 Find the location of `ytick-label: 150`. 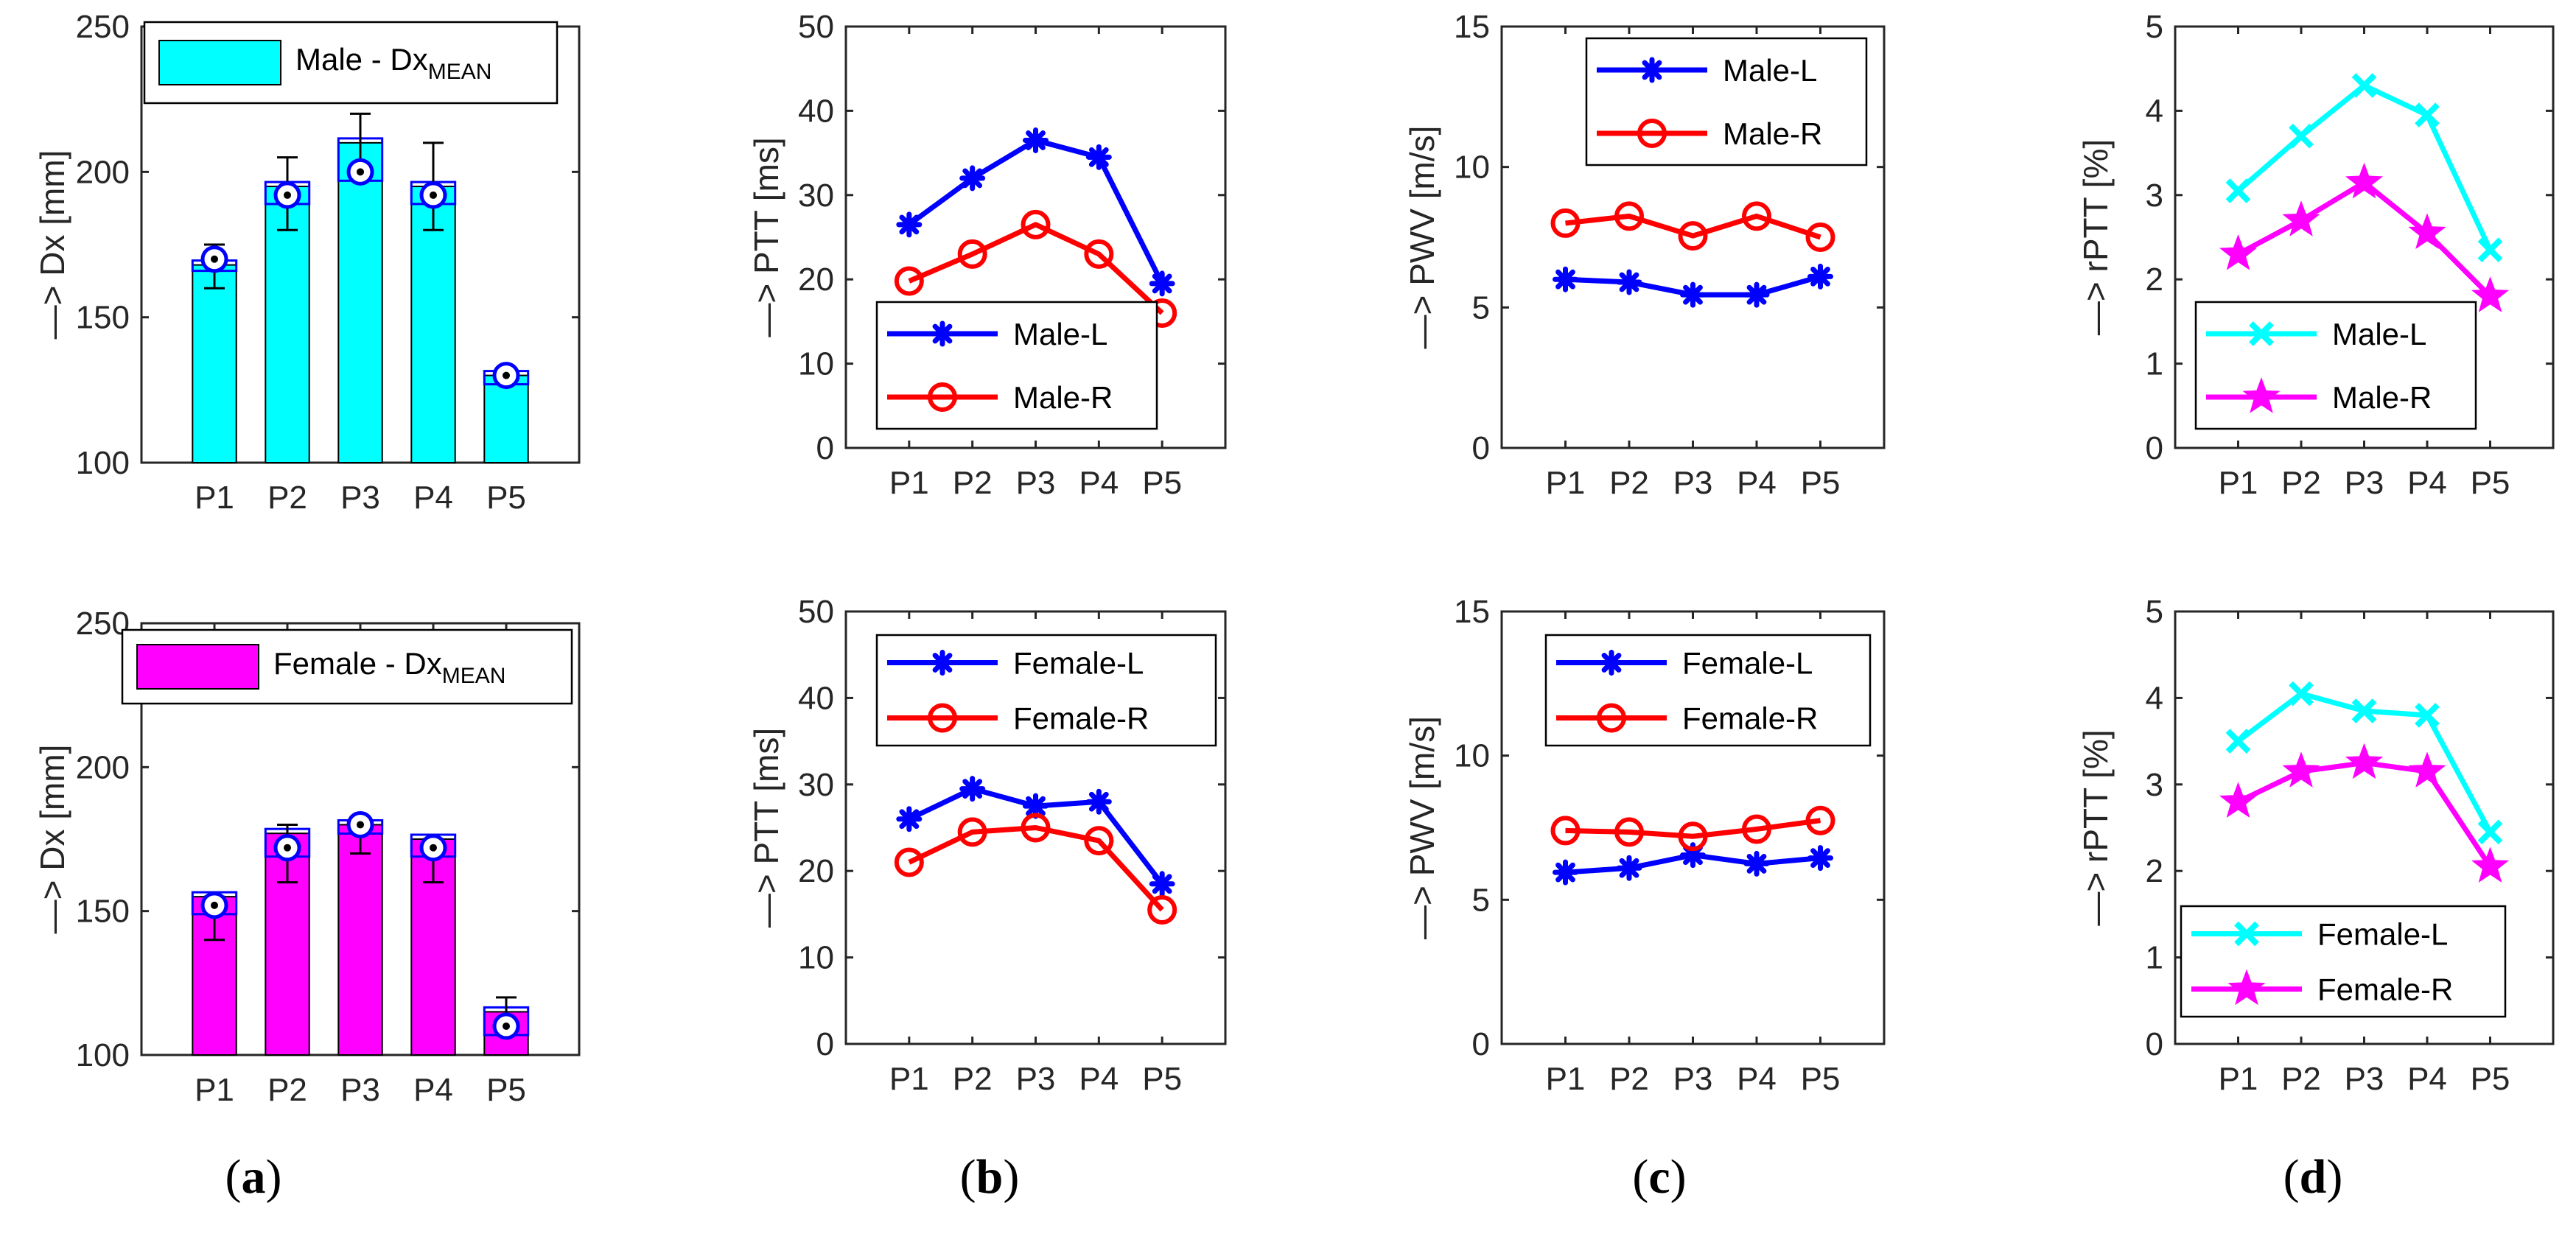

ytick-label: 150 is located at coordinates (103, 318).